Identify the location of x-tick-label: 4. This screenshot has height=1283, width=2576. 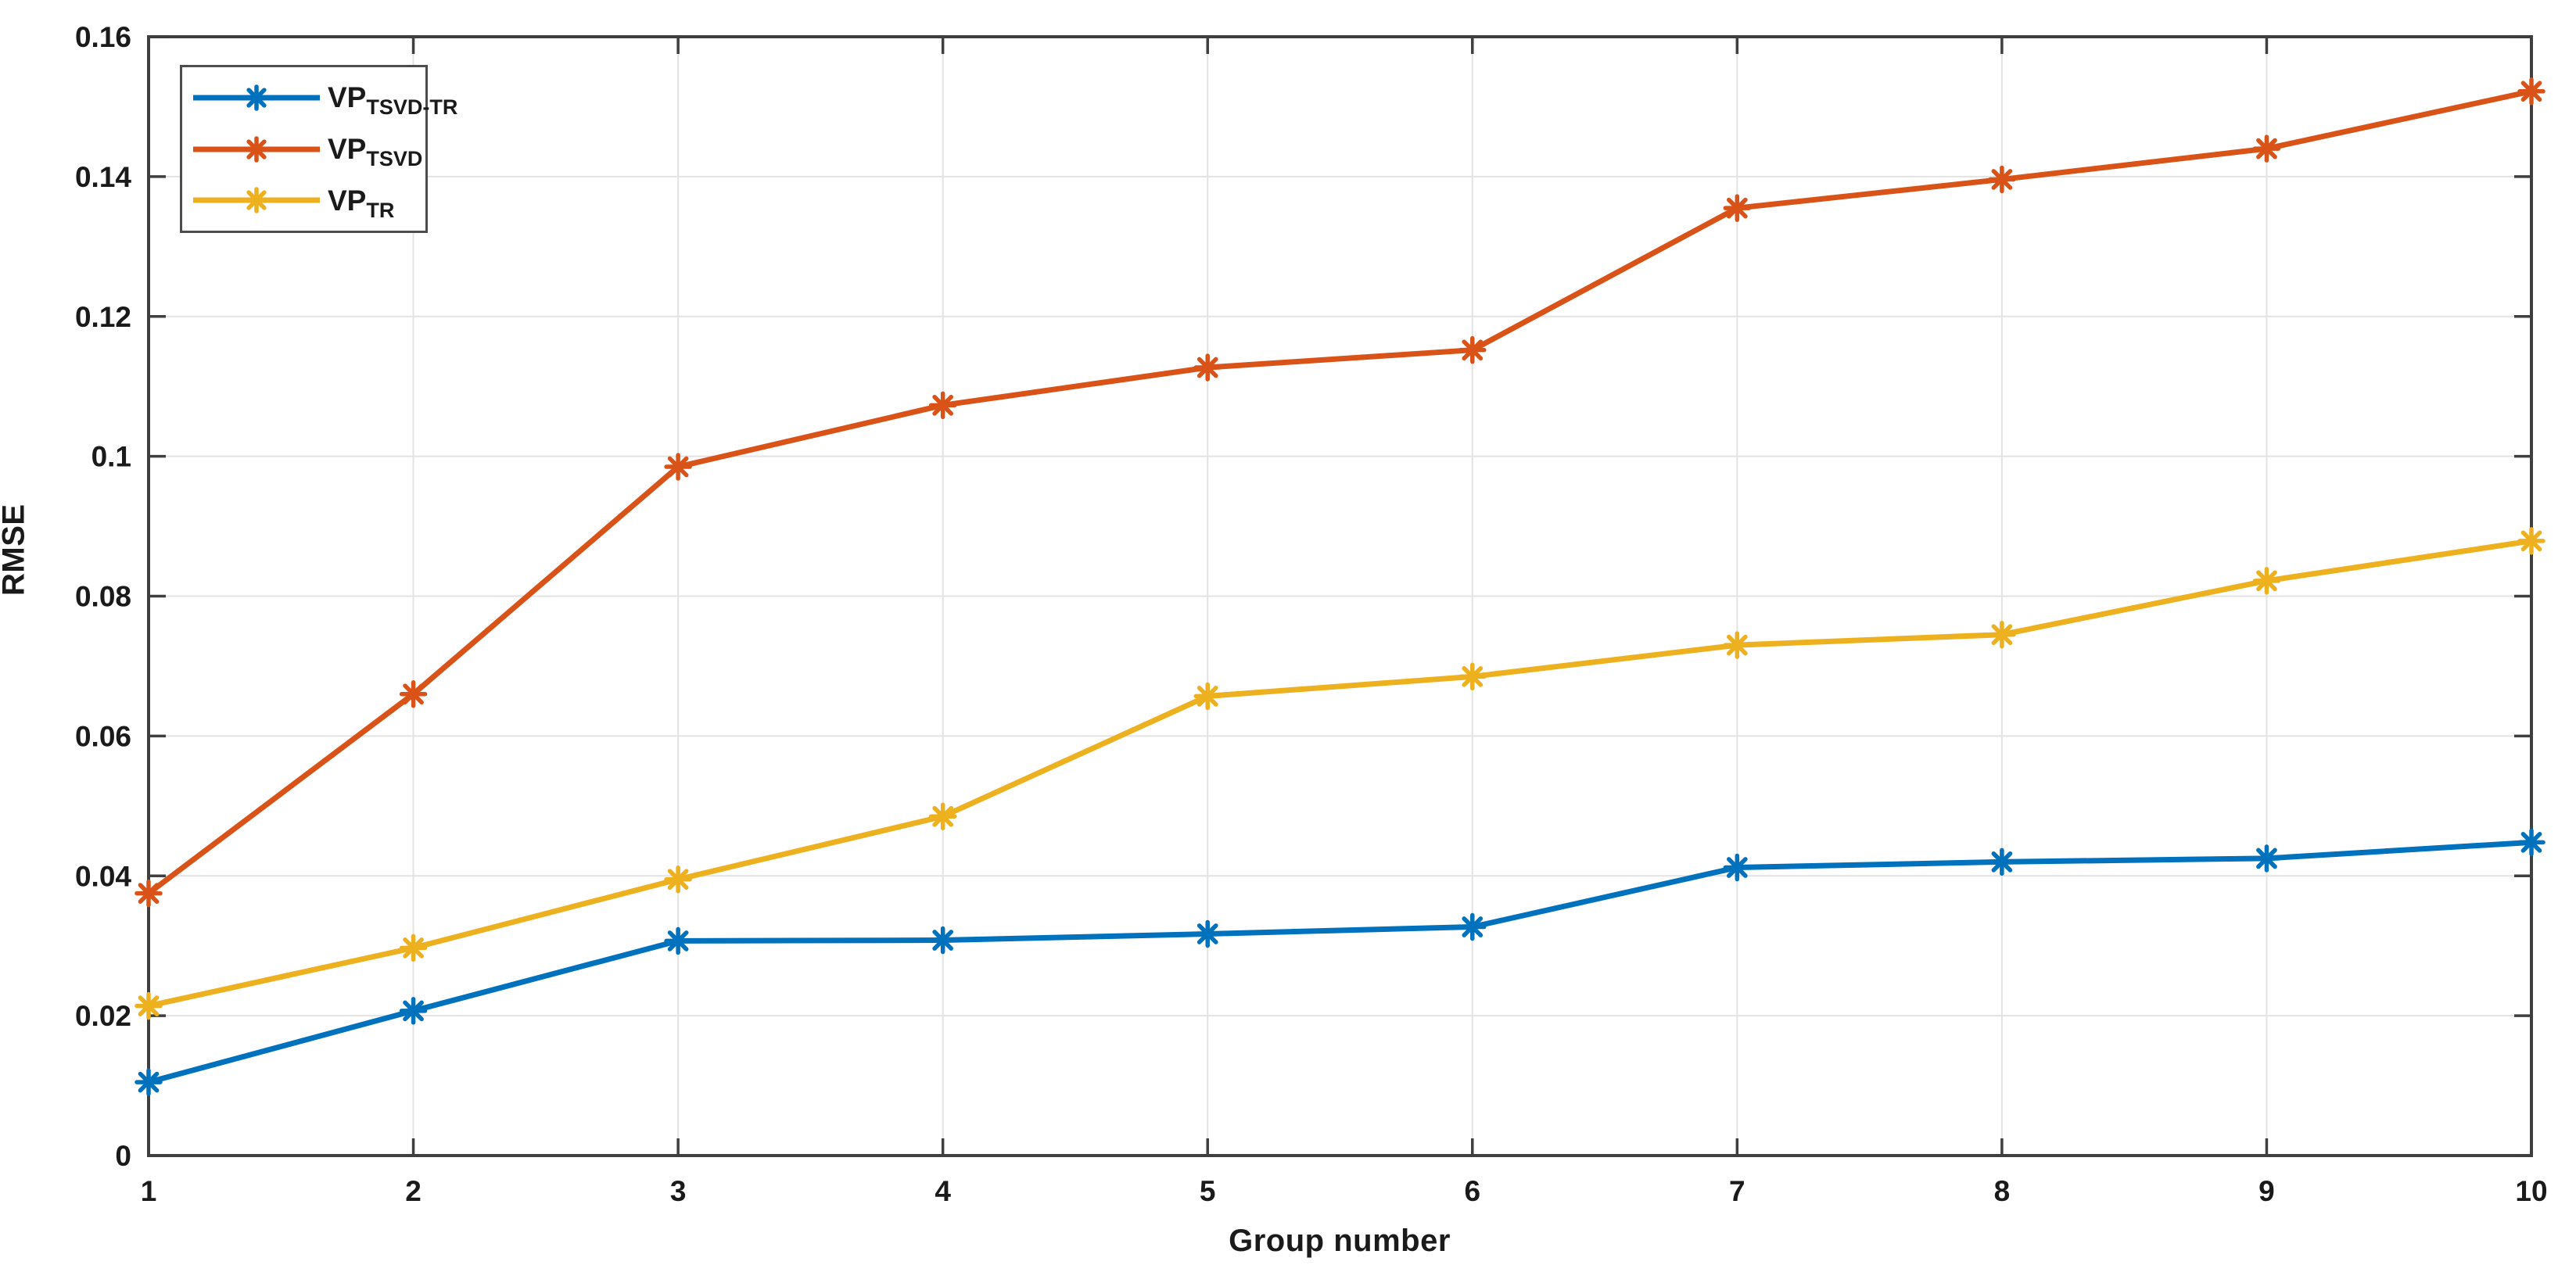
(943, 1191).